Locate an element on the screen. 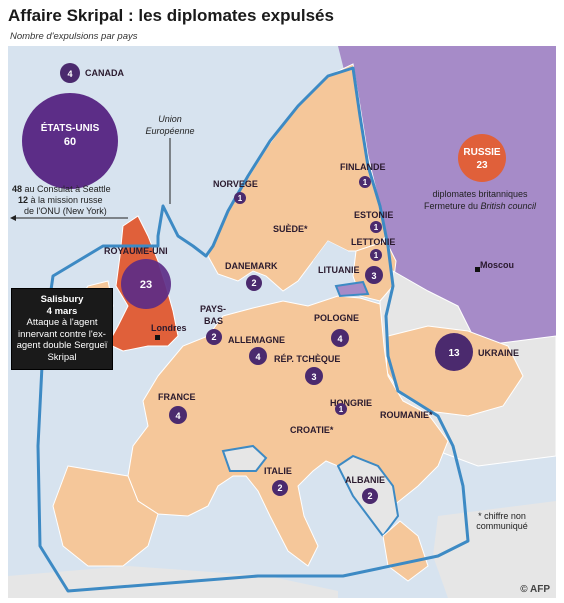  france-value: 4 is located at coordinates (177, 416).